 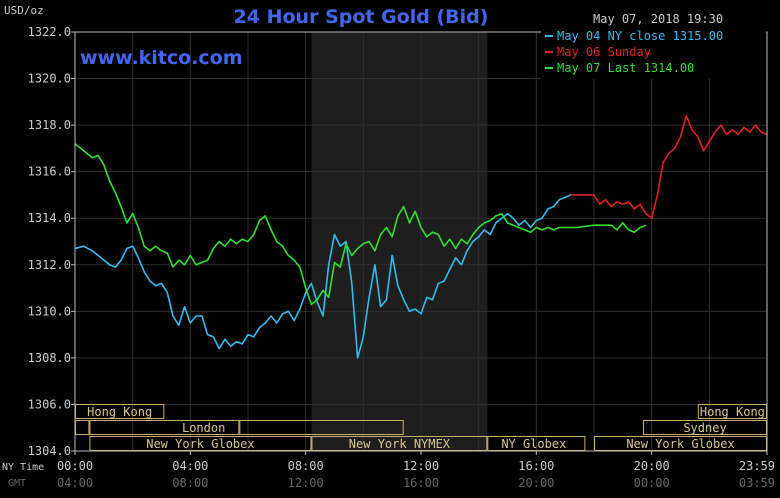 I want to click on x-tick-label-ny: 16:00, so click(x=536, y=466).